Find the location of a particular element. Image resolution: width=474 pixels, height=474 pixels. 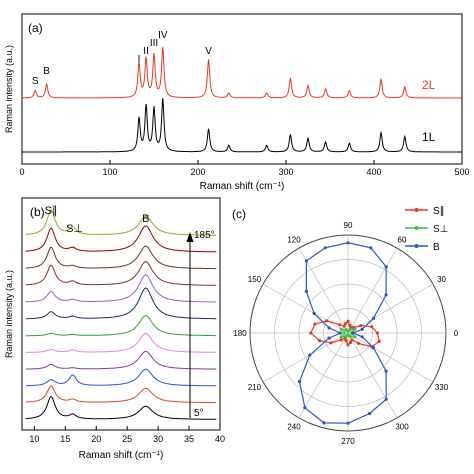

a-peak-label: III is located at coordinates (154, 43).